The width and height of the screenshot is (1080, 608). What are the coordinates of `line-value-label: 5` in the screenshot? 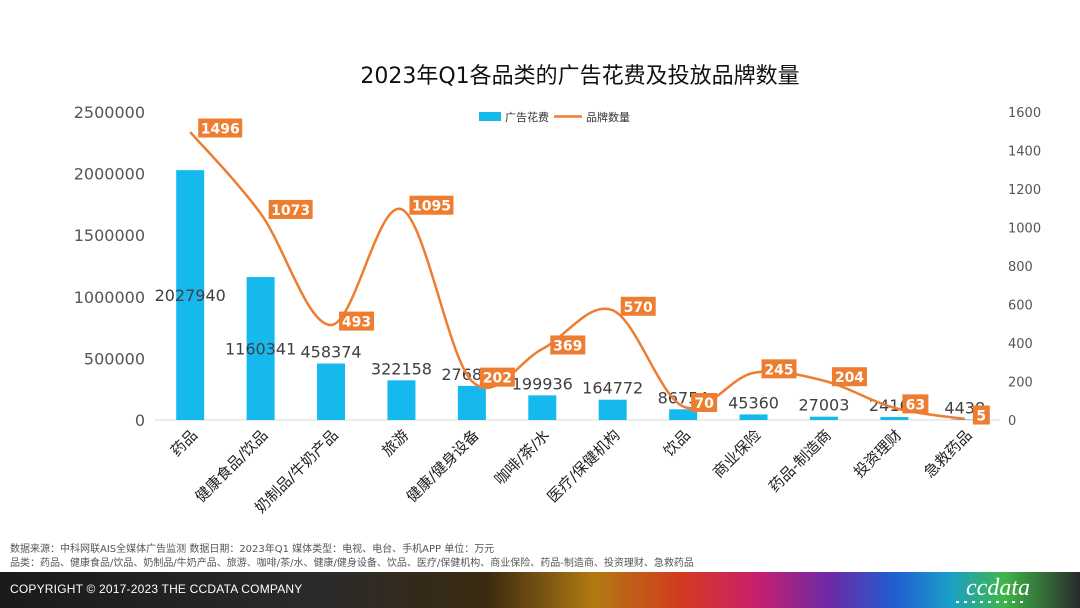 It's located at (981, 417).